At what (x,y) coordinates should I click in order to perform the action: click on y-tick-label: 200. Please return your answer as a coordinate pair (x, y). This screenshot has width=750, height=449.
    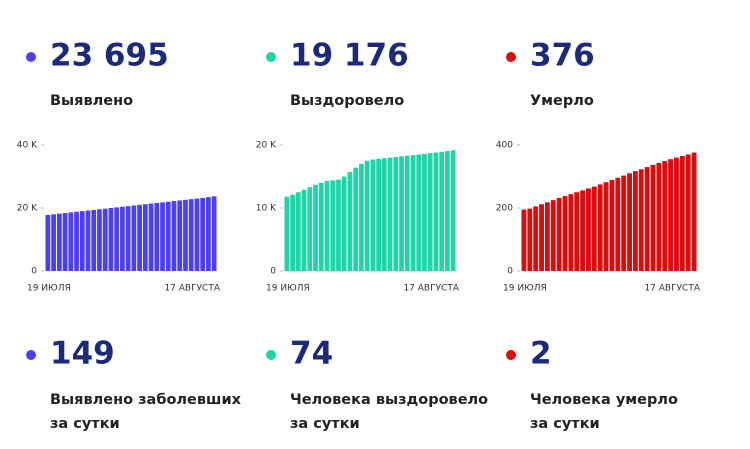
    Looking at the image, I should click on (504, 209).